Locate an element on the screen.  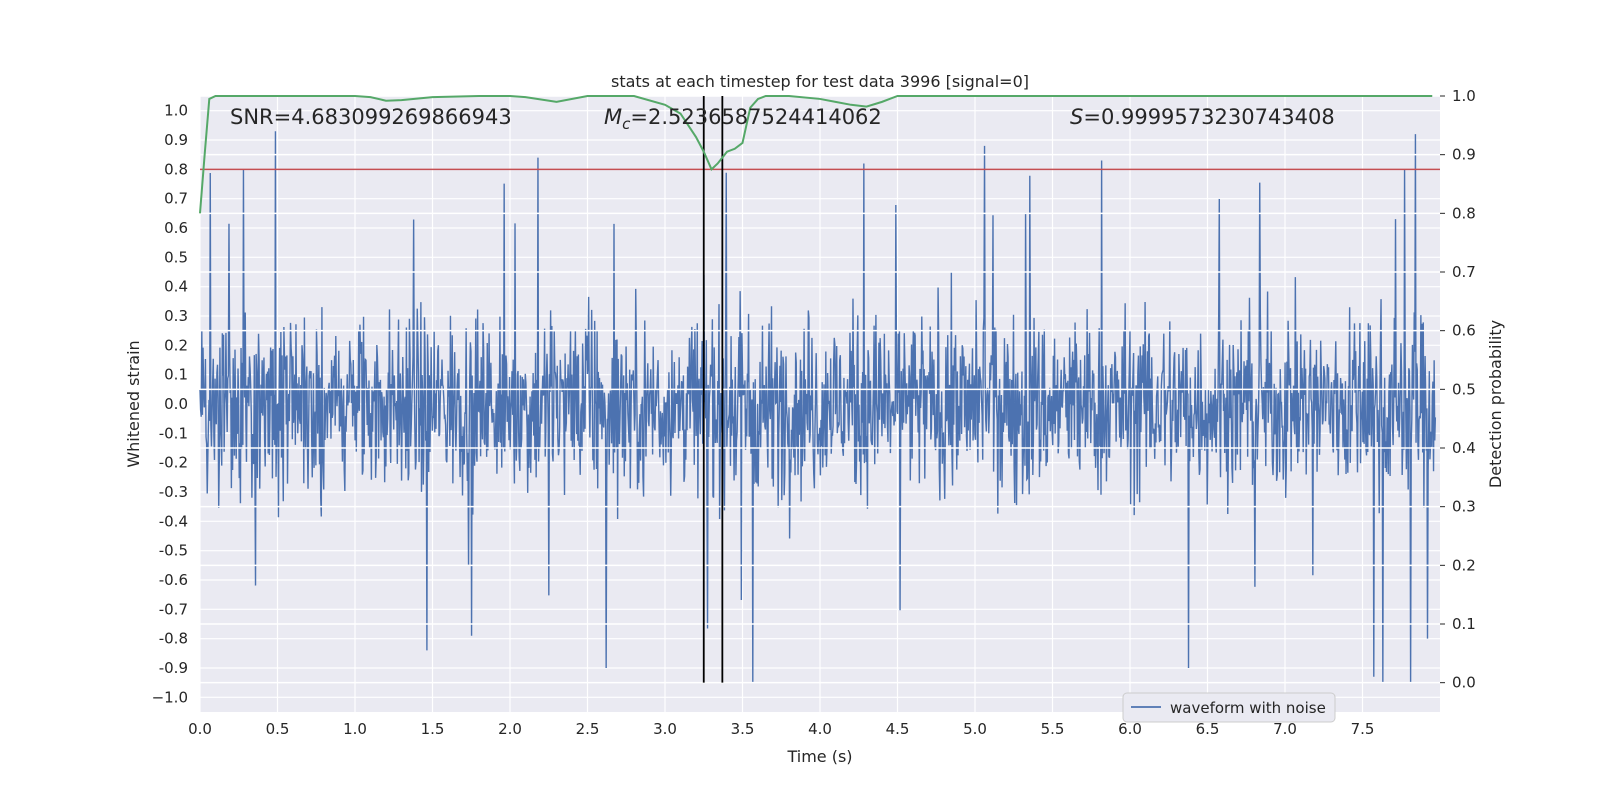
x-tick-label: 1.5 is located at coordinates (433, 729).